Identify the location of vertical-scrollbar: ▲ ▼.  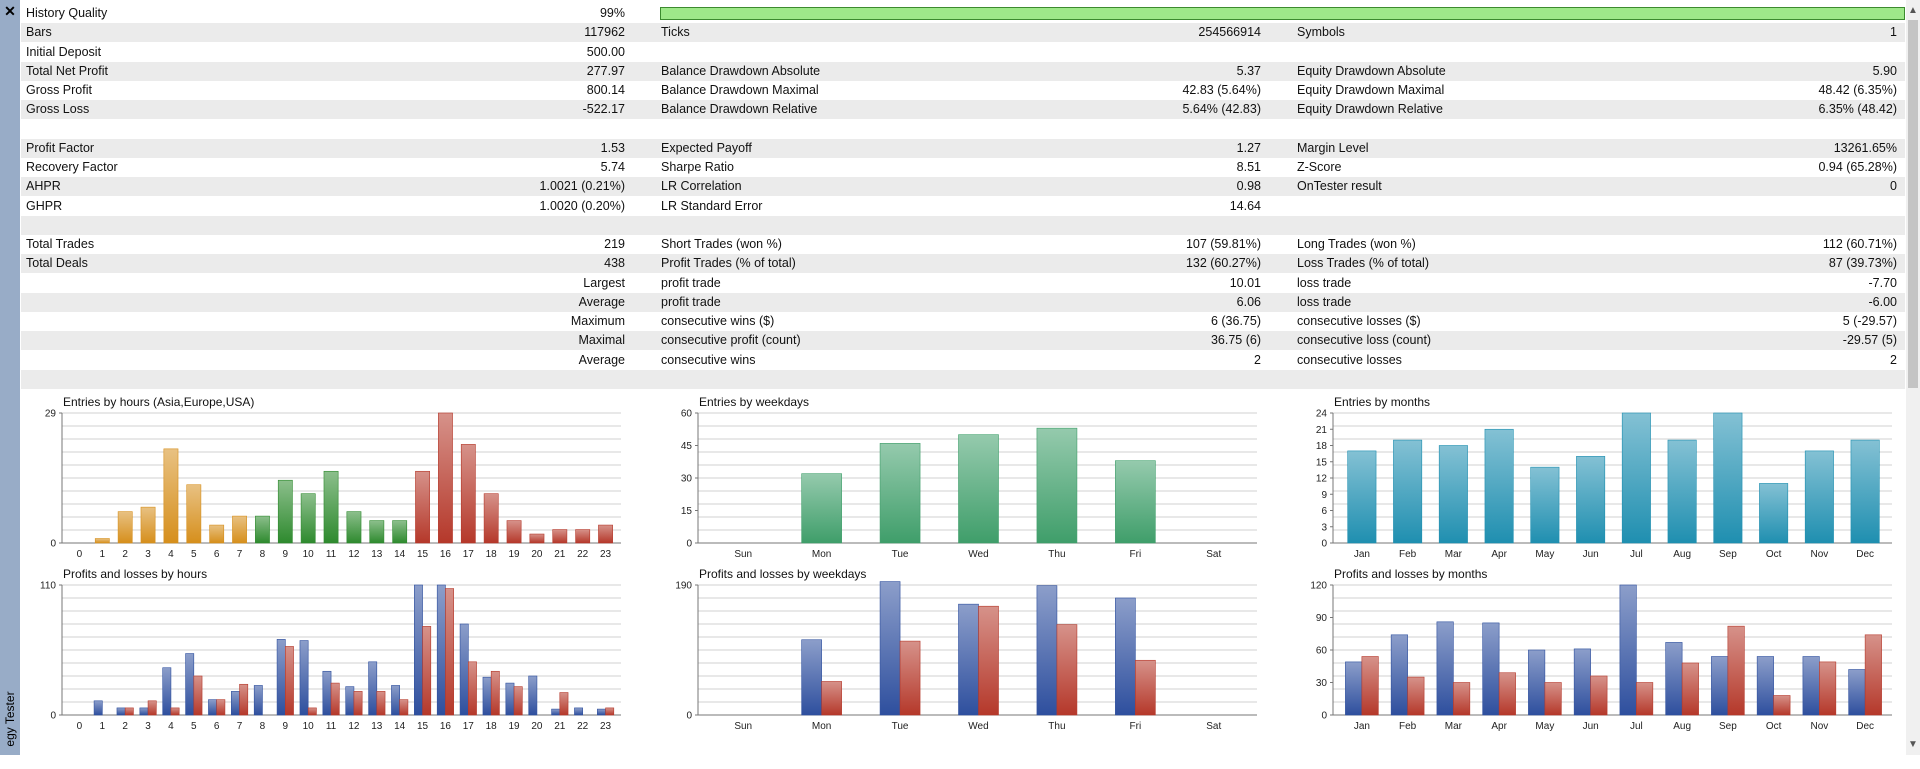
(1913, 377).